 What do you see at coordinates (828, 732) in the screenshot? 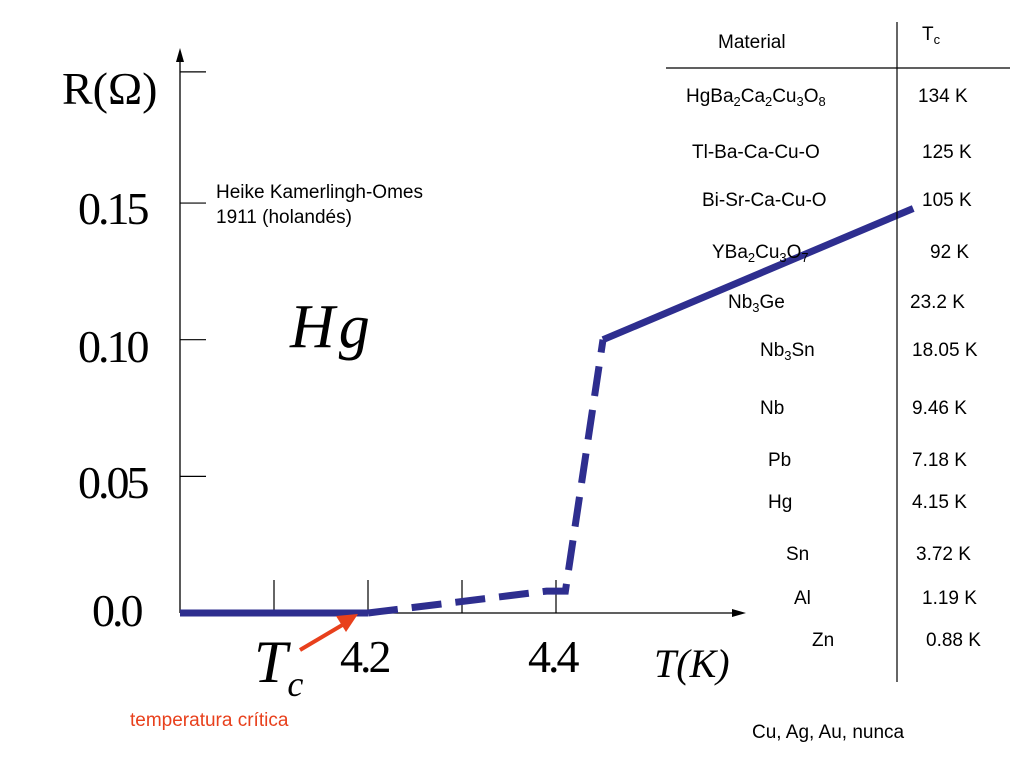
I see `table-footer: Cu, Ag, Au, nunca` at bounding box center [828, 732].